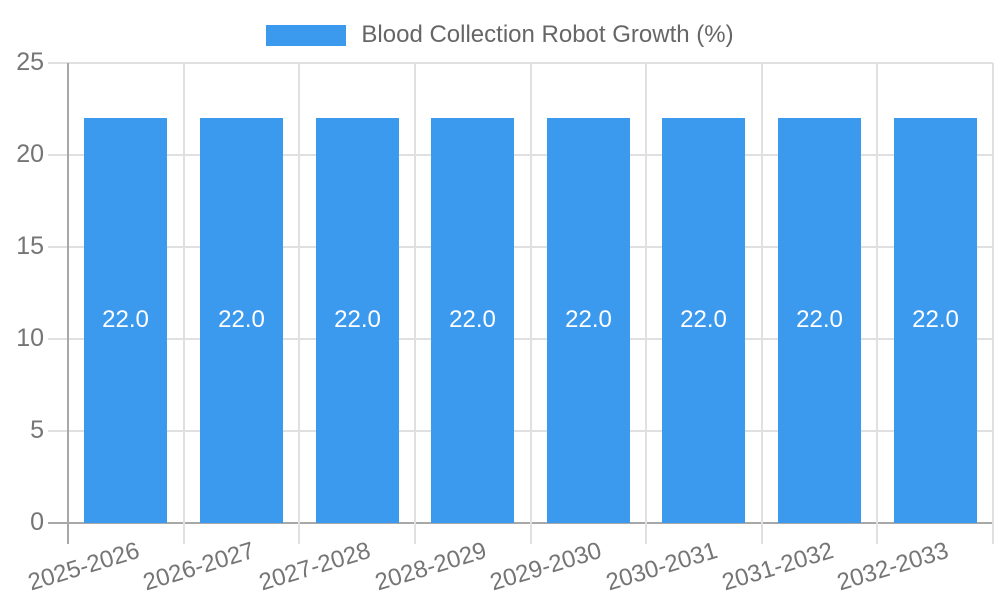 Image resolution: width=1000 pixels, height=600 pixels. Describe the element at coordinates (662, 567) in the screenshot. I see `x-tick-label: 2030-2031` at that location.